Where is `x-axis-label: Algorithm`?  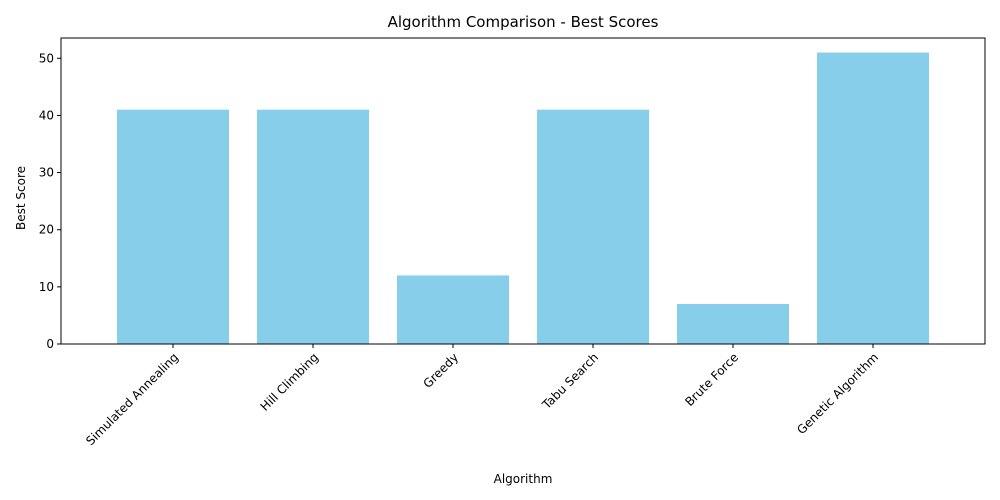 x-axis-label: Algorithm is located at coordinates (523, 479).